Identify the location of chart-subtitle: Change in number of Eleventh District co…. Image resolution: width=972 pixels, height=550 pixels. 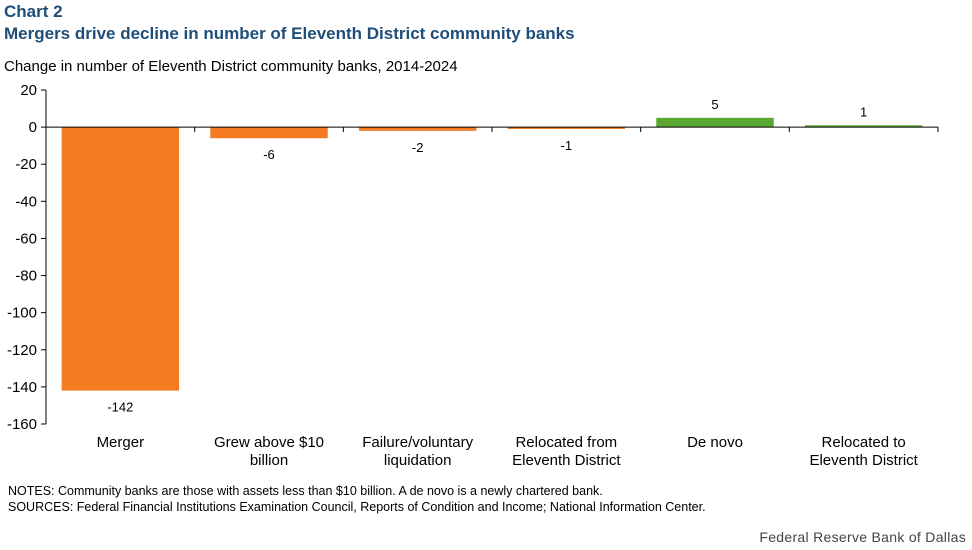
(231, 66).